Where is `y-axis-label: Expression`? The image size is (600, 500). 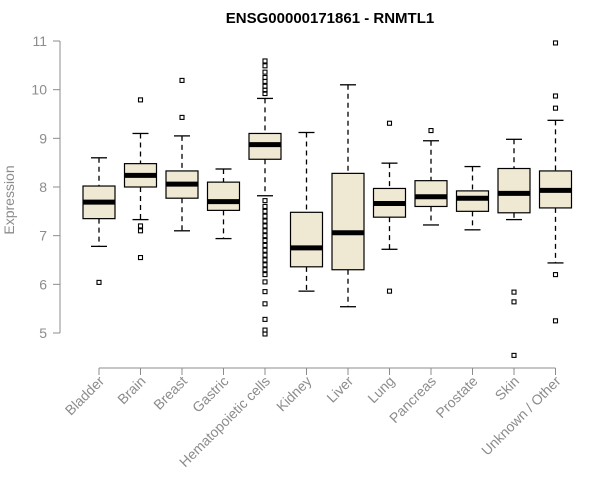
y-axis-label: Expression is located at coordinates (9, 199).